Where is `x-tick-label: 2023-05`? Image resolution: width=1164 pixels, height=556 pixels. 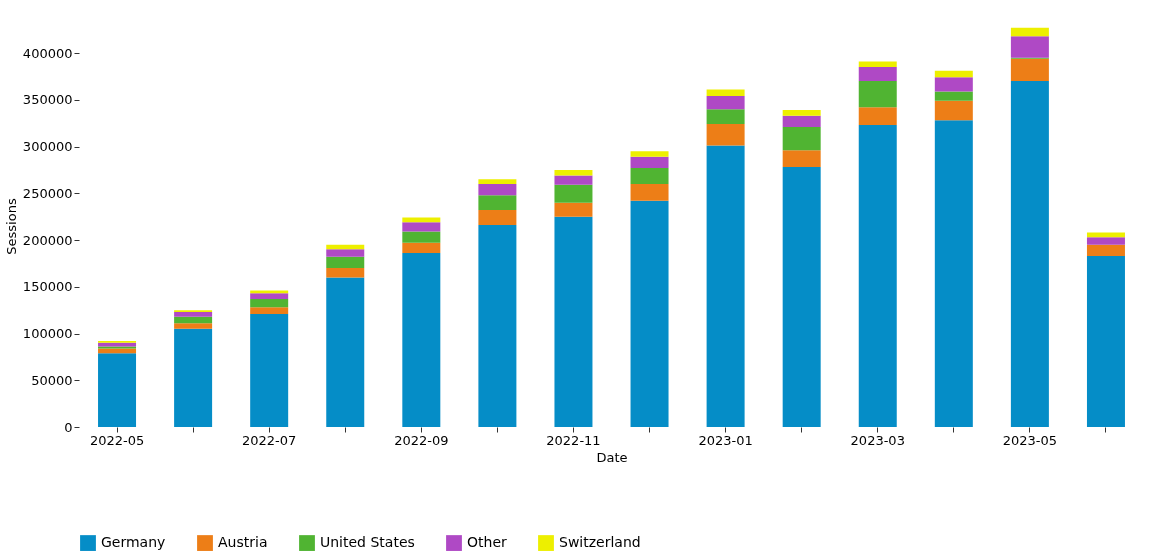
x-tick-label: 2023-05 is located at coordinates (1030, 440).